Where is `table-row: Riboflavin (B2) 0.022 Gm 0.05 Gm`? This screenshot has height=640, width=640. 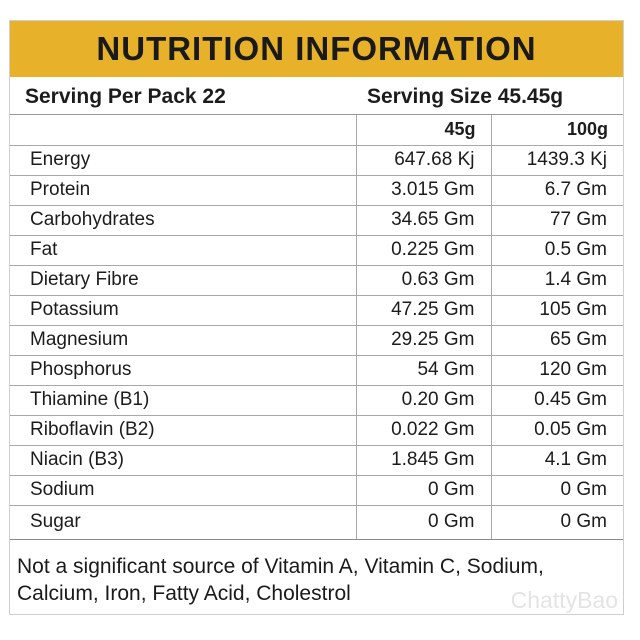 table-row: Riboflavin (B2) 0.022 Gm 0.05 Gm is located at coordinates (316, 430).